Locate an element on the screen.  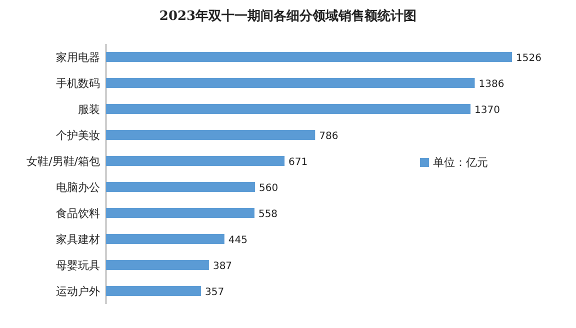
data-label: 786 is located at coordinates (328, 136).